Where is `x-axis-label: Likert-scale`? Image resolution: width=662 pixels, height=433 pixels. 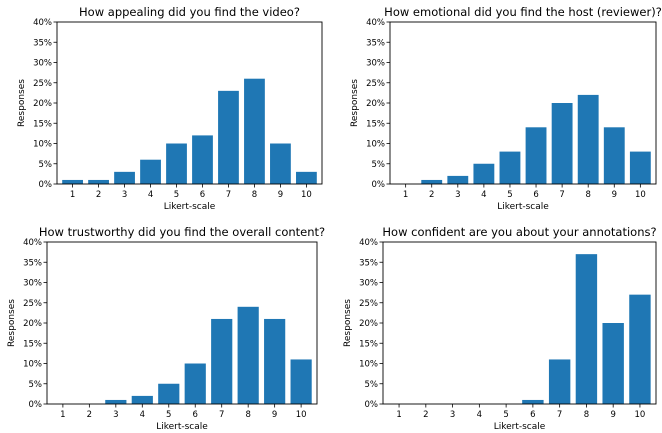 x-axis-label: Likert-scale is located at coordinates (523, 207).